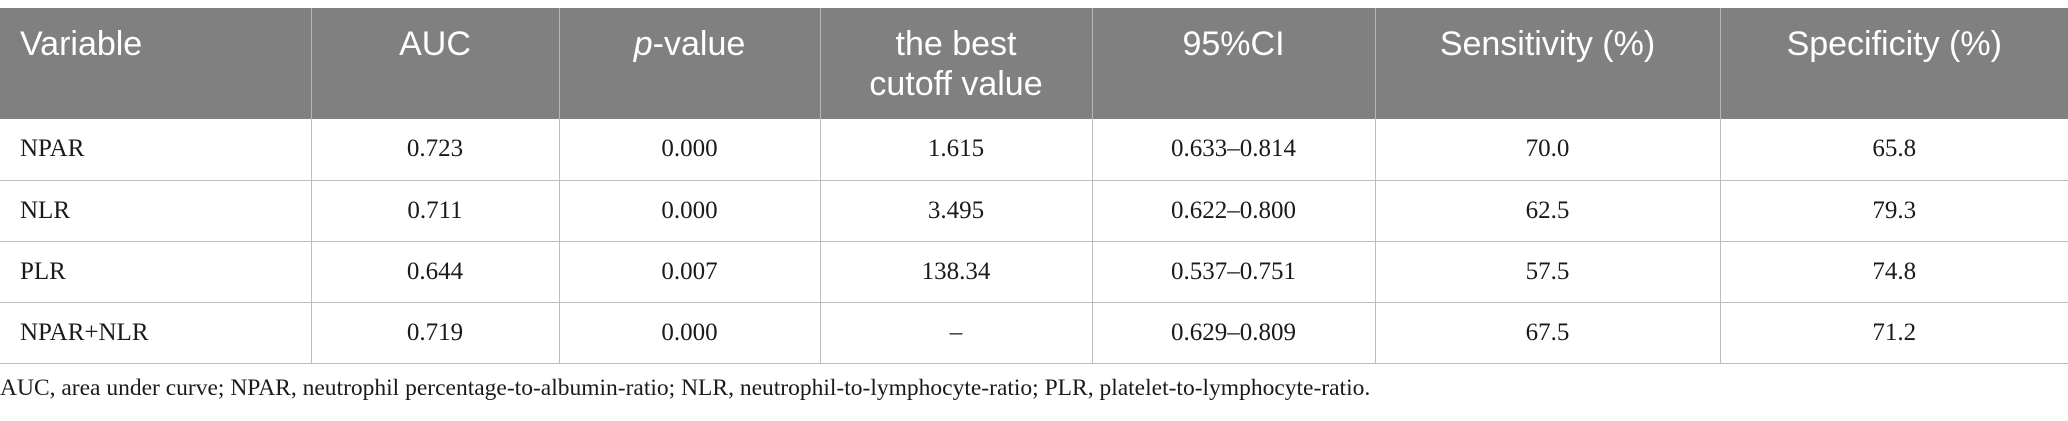 The height and width of the screenshot is (421, 2068). What do you see at coordinates (156, 210) in the screenshot?
I see `cell-variable: NLR` at bounding box center [156, 210].